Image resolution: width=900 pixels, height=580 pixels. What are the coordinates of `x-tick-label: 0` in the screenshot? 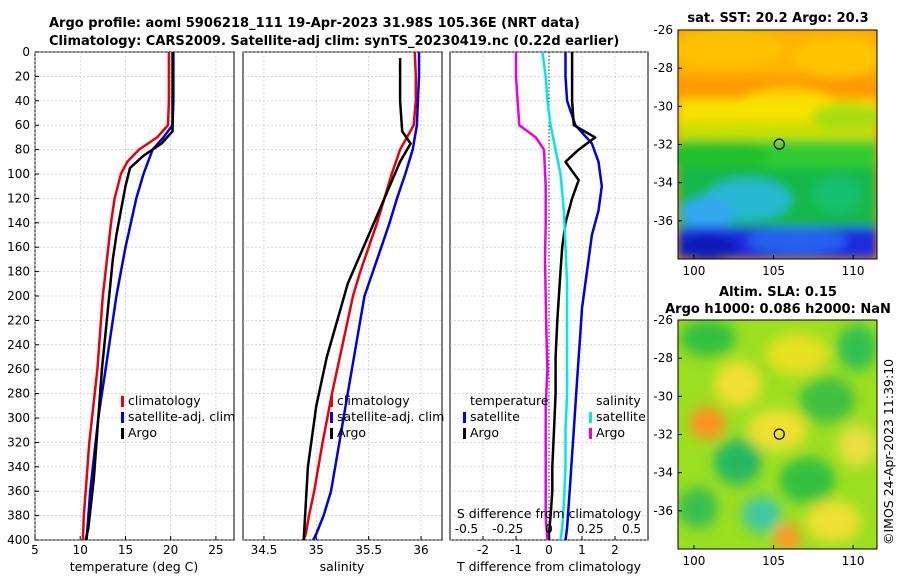 It's located at (549, 550).